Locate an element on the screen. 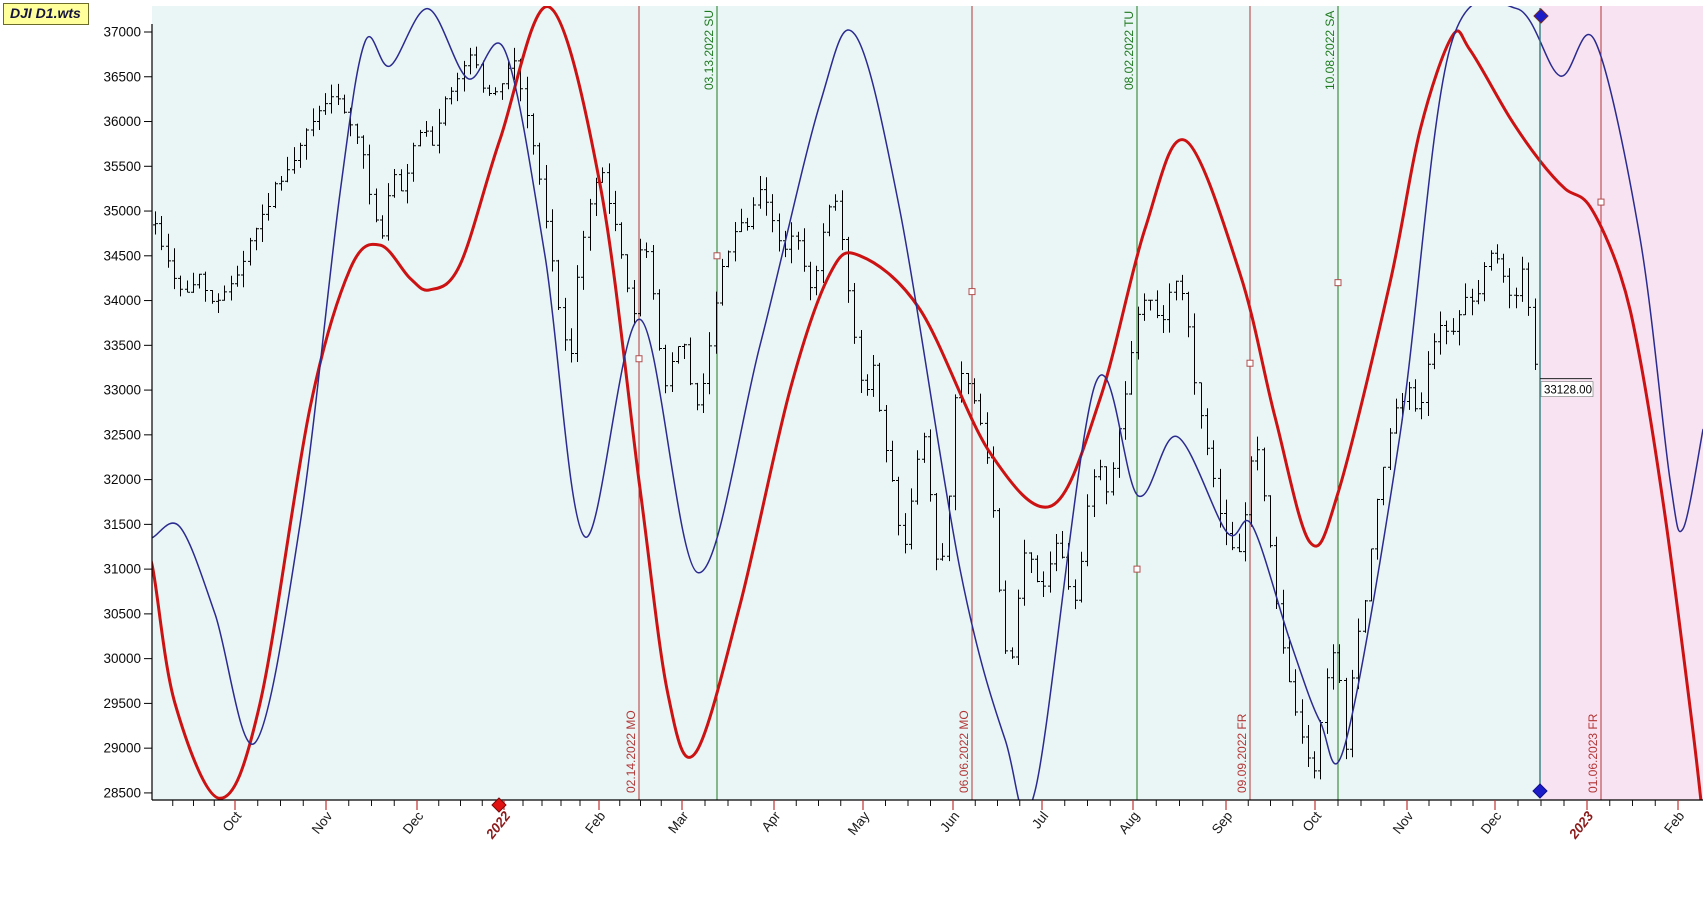  svg-text: 29000 is located at coordinates (122, 748).